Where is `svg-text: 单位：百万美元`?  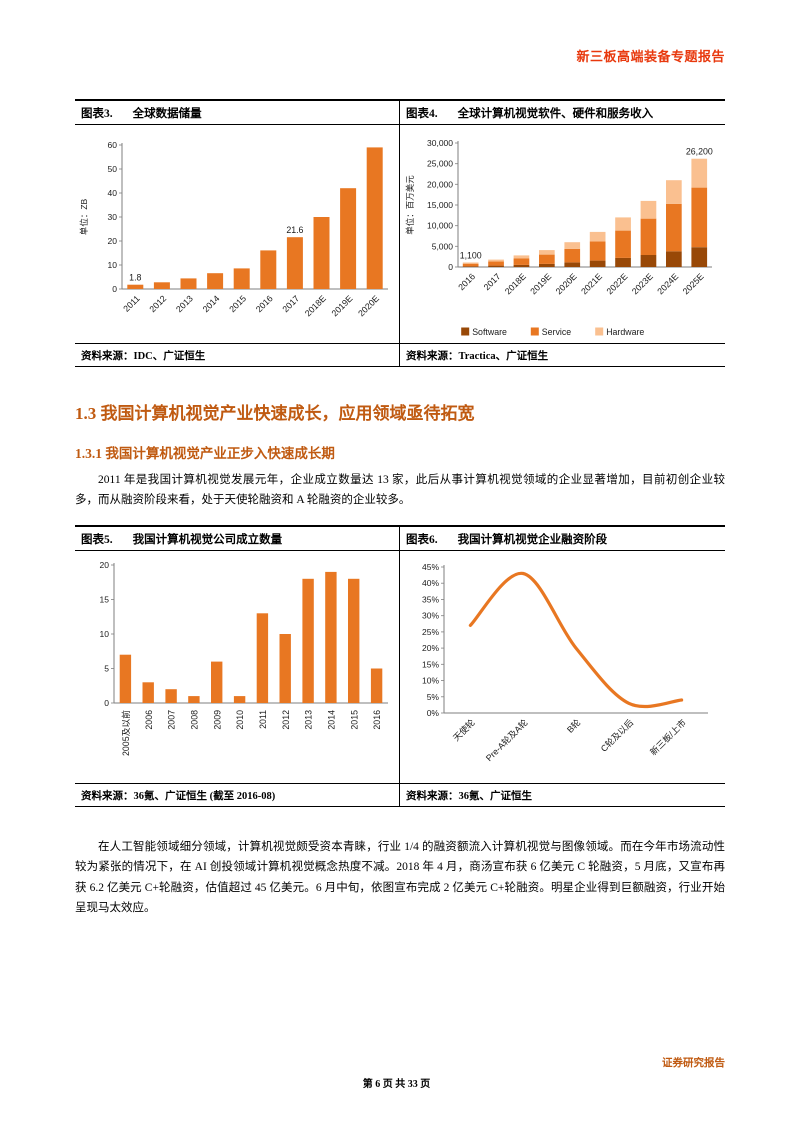
svg-text: 单位：百万美元 is located at coordinates (410, 205).